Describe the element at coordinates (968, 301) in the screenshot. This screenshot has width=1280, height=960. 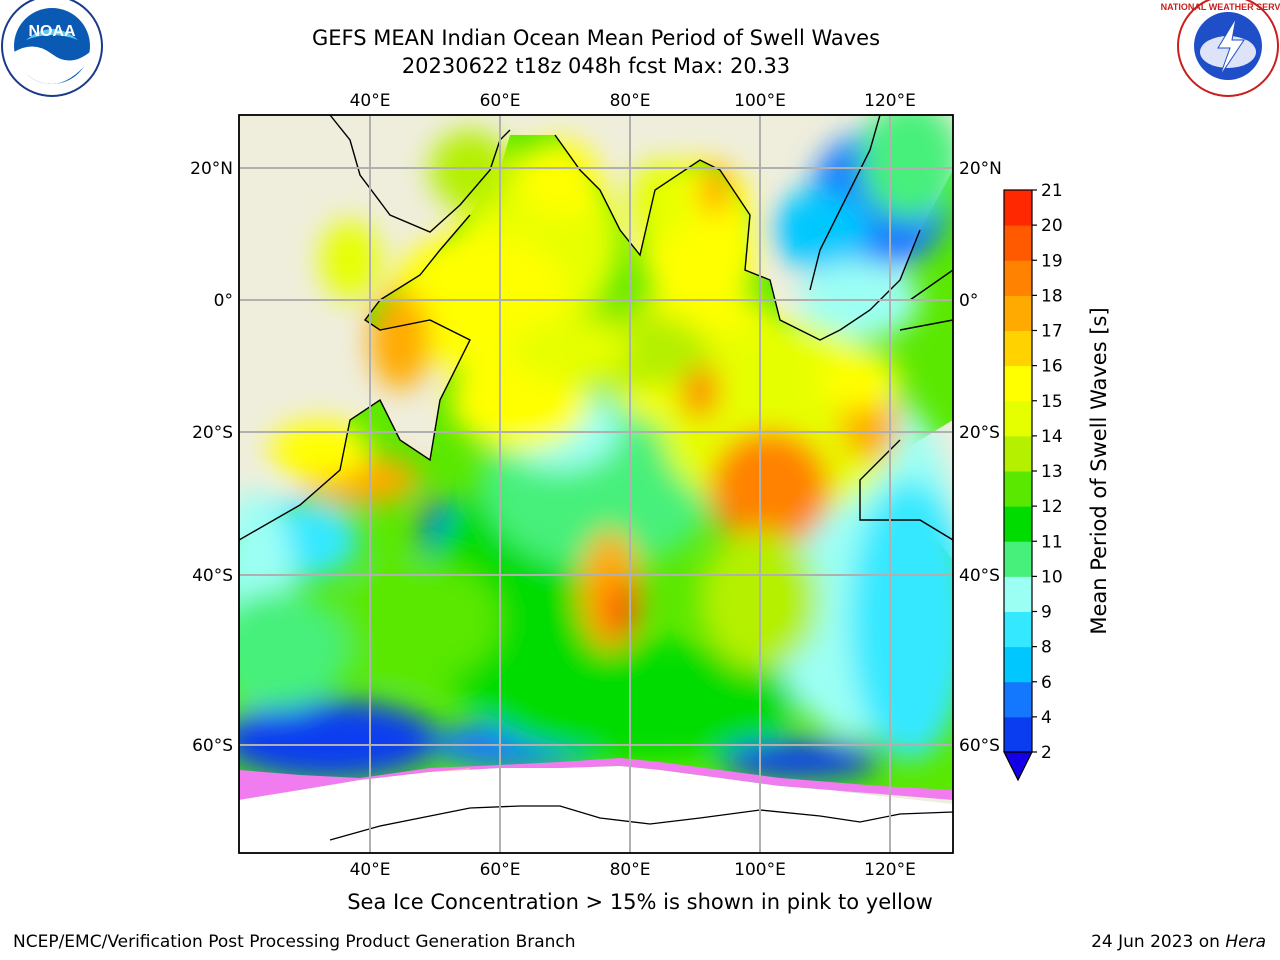
I see `lat-label-right: 0°` at that location.